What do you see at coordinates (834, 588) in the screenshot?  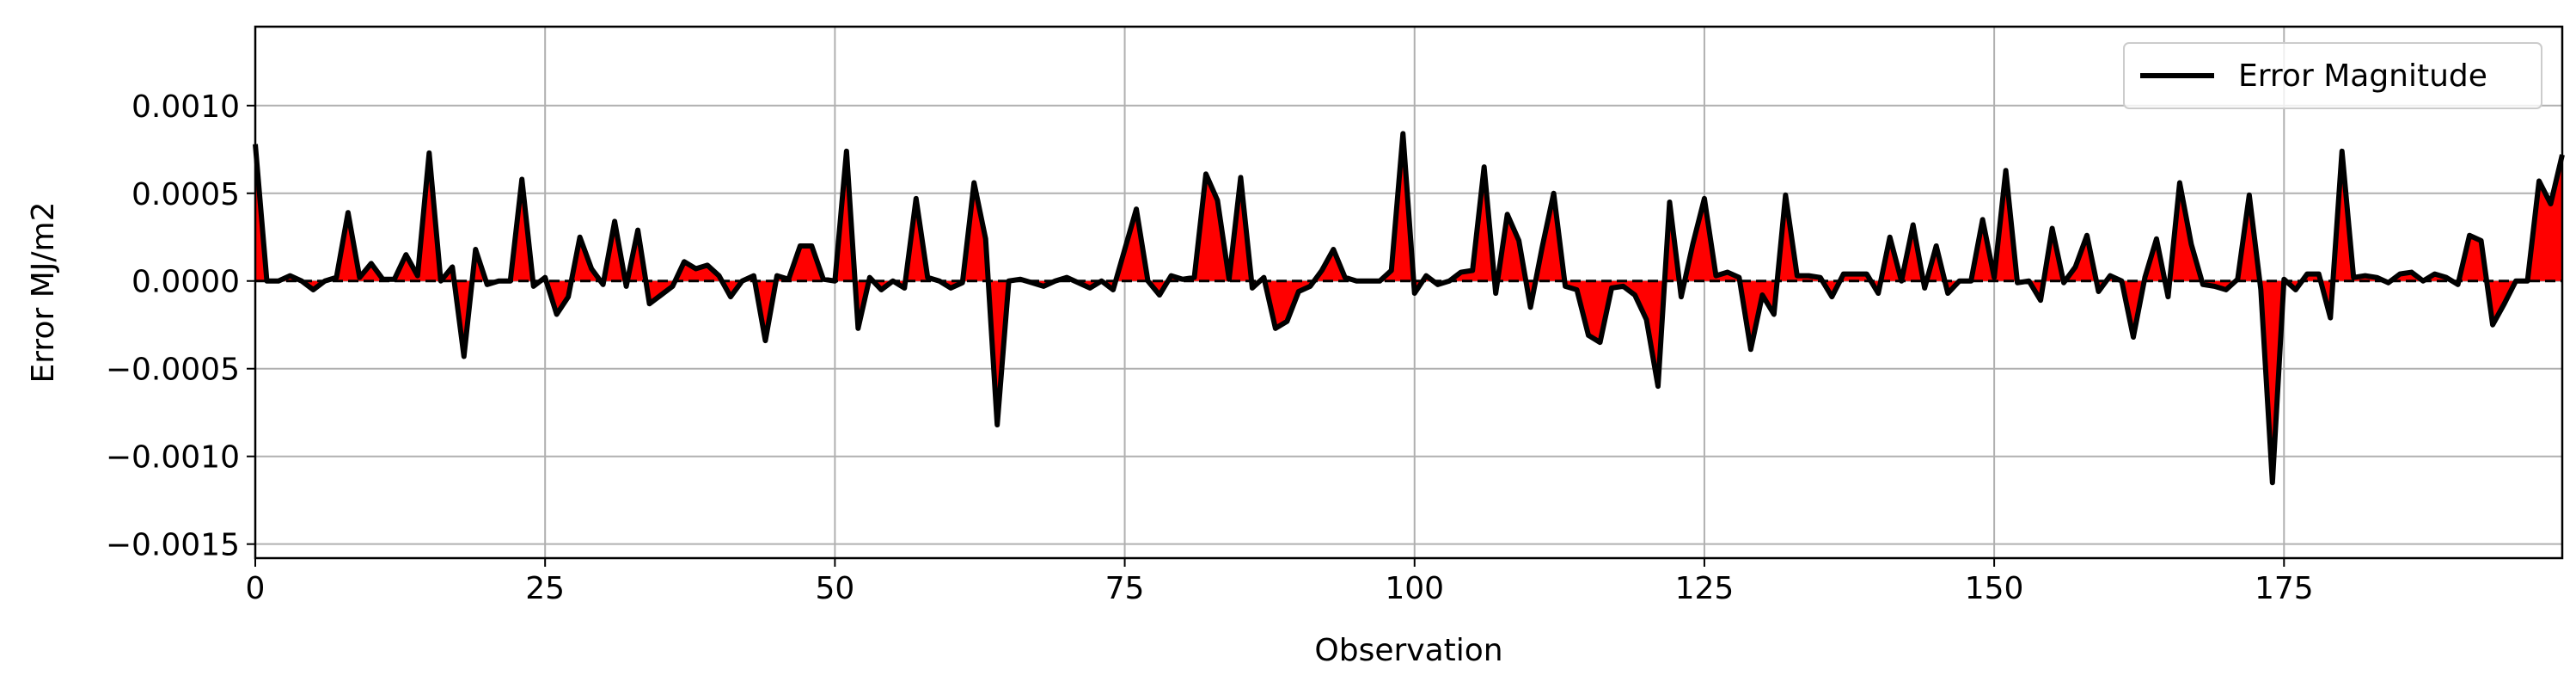 I see `x-tick-label: 50` at bounding box center [834, 588].